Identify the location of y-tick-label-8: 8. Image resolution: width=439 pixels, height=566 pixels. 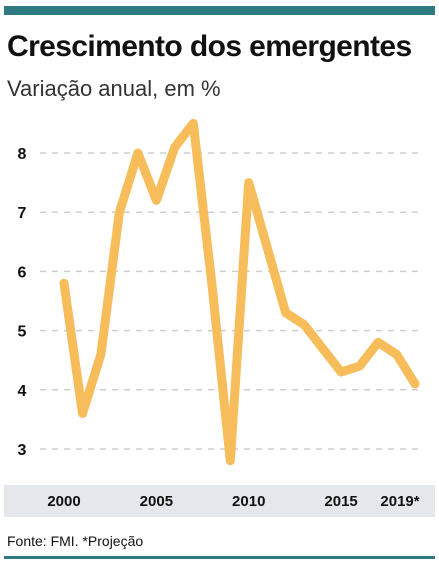
(22, 154).